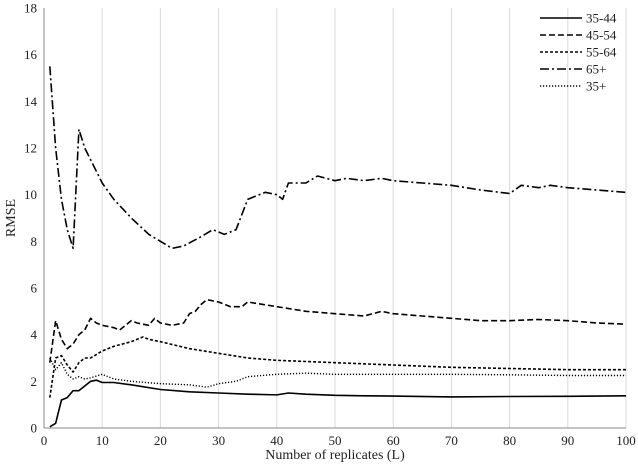 Image resolution: width=638 pixels, height=465 pixels. What do you see at coordinates (102, 440) in the screenshot?
I see `x-tick-label: 10` at bounding box center [102, 440].